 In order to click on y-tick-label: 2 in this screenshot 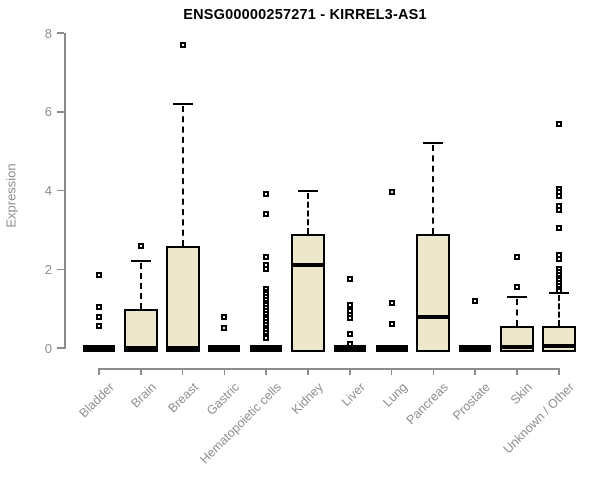, I will do `click(48, 269)`.